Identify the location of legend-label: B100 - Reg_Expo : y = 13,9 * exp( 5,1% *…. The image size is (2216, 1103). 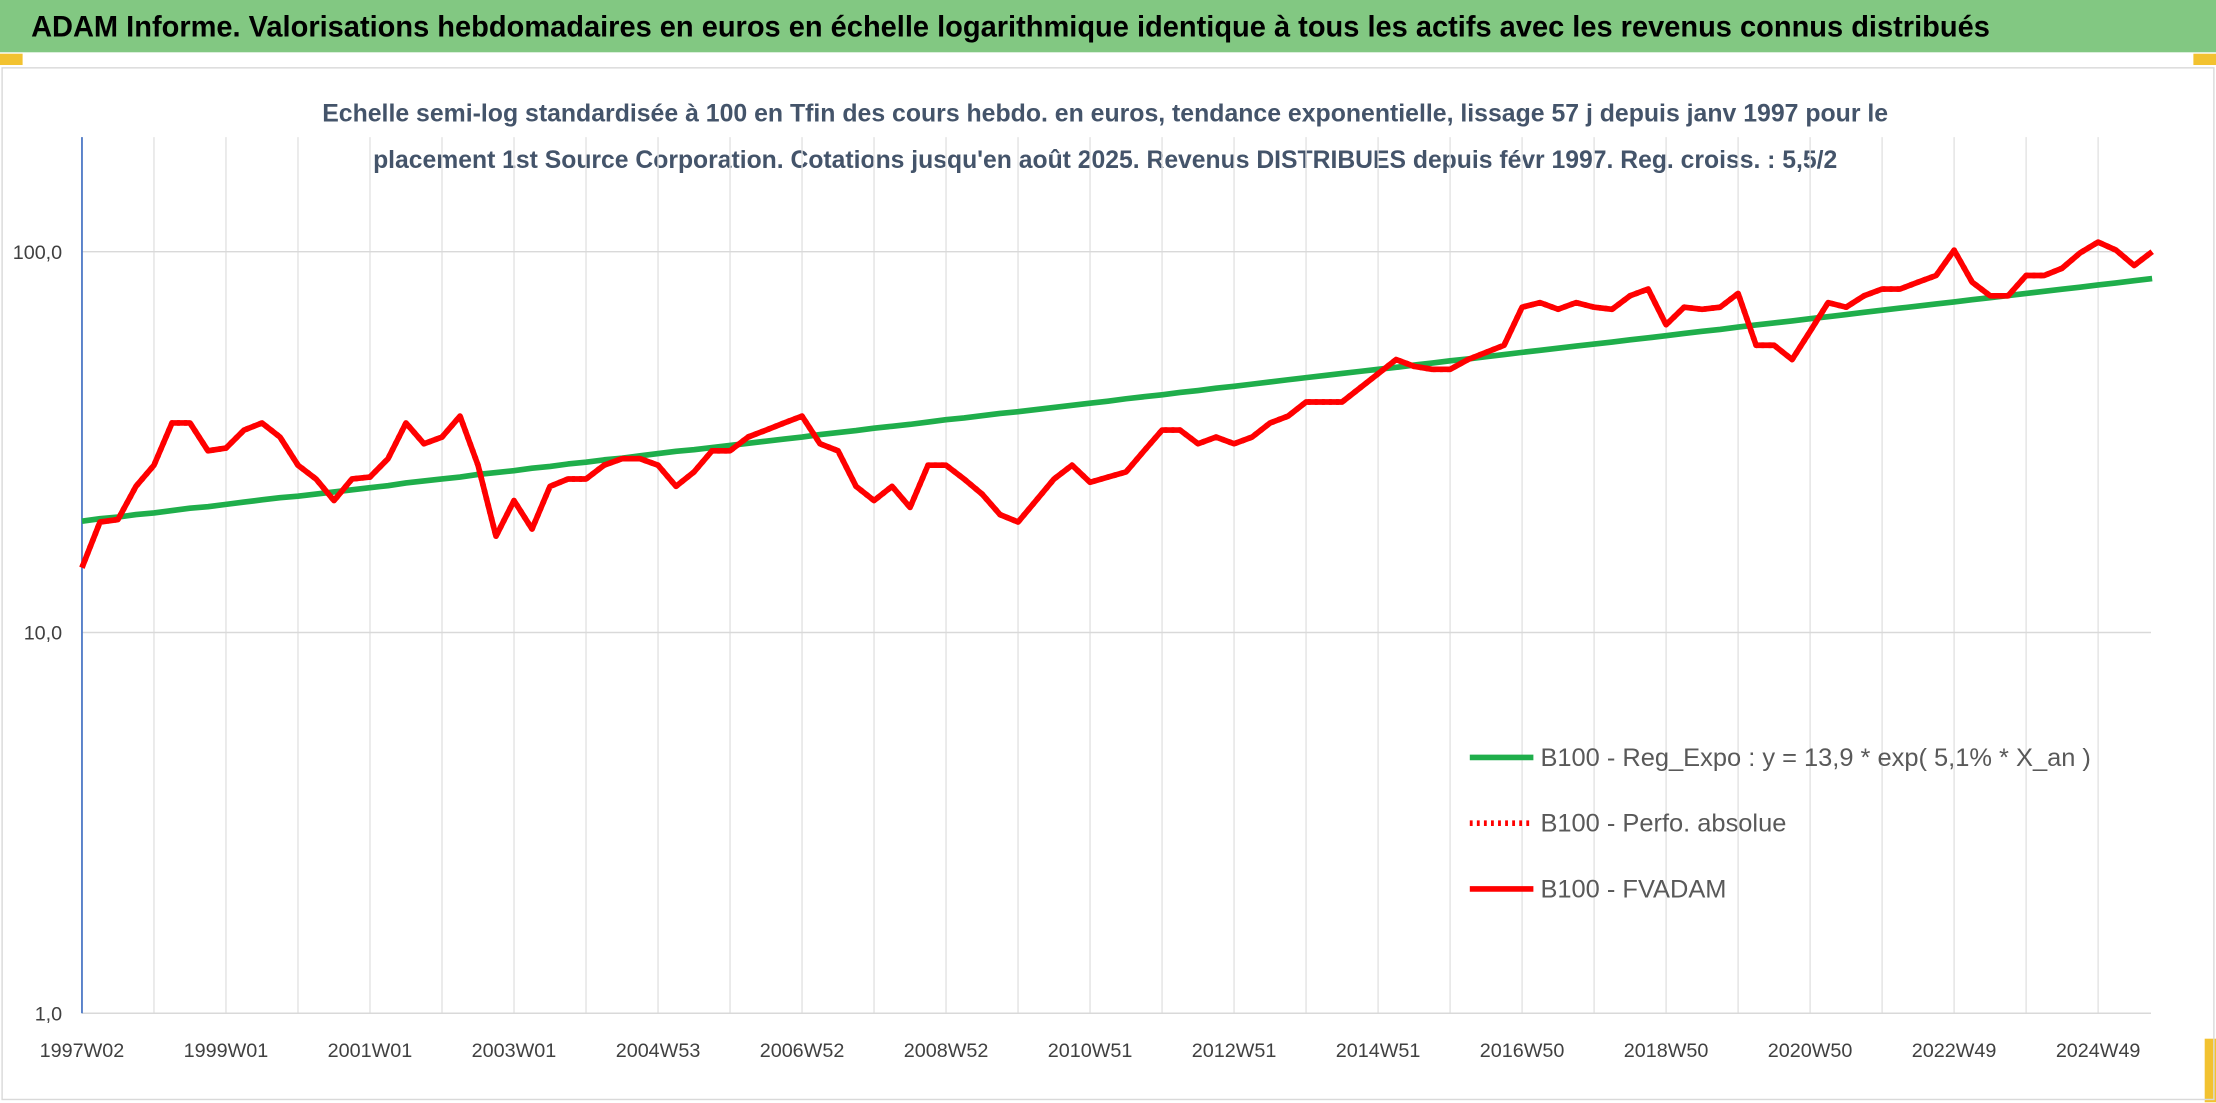
(1815, 758).